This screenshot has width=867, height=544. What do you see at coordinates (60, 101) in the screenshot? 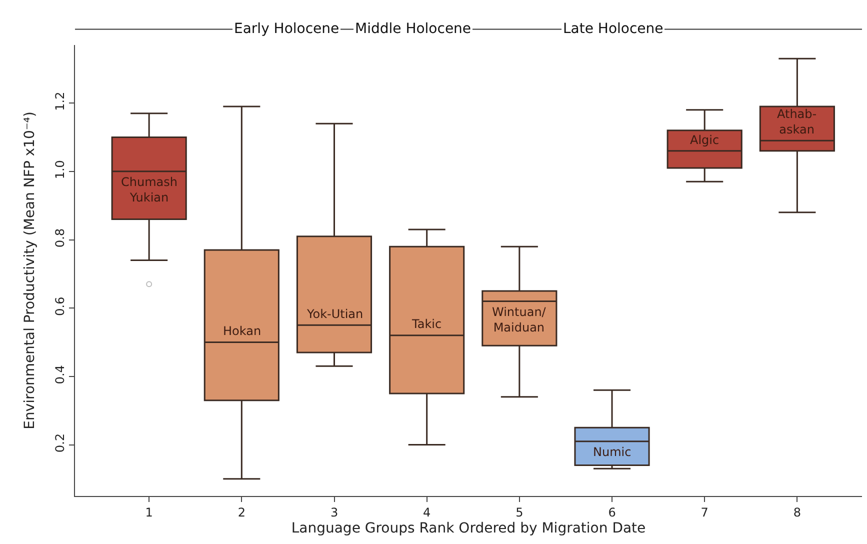
I see `y-tick-label: 1.2` at bounding box center [60, 101].